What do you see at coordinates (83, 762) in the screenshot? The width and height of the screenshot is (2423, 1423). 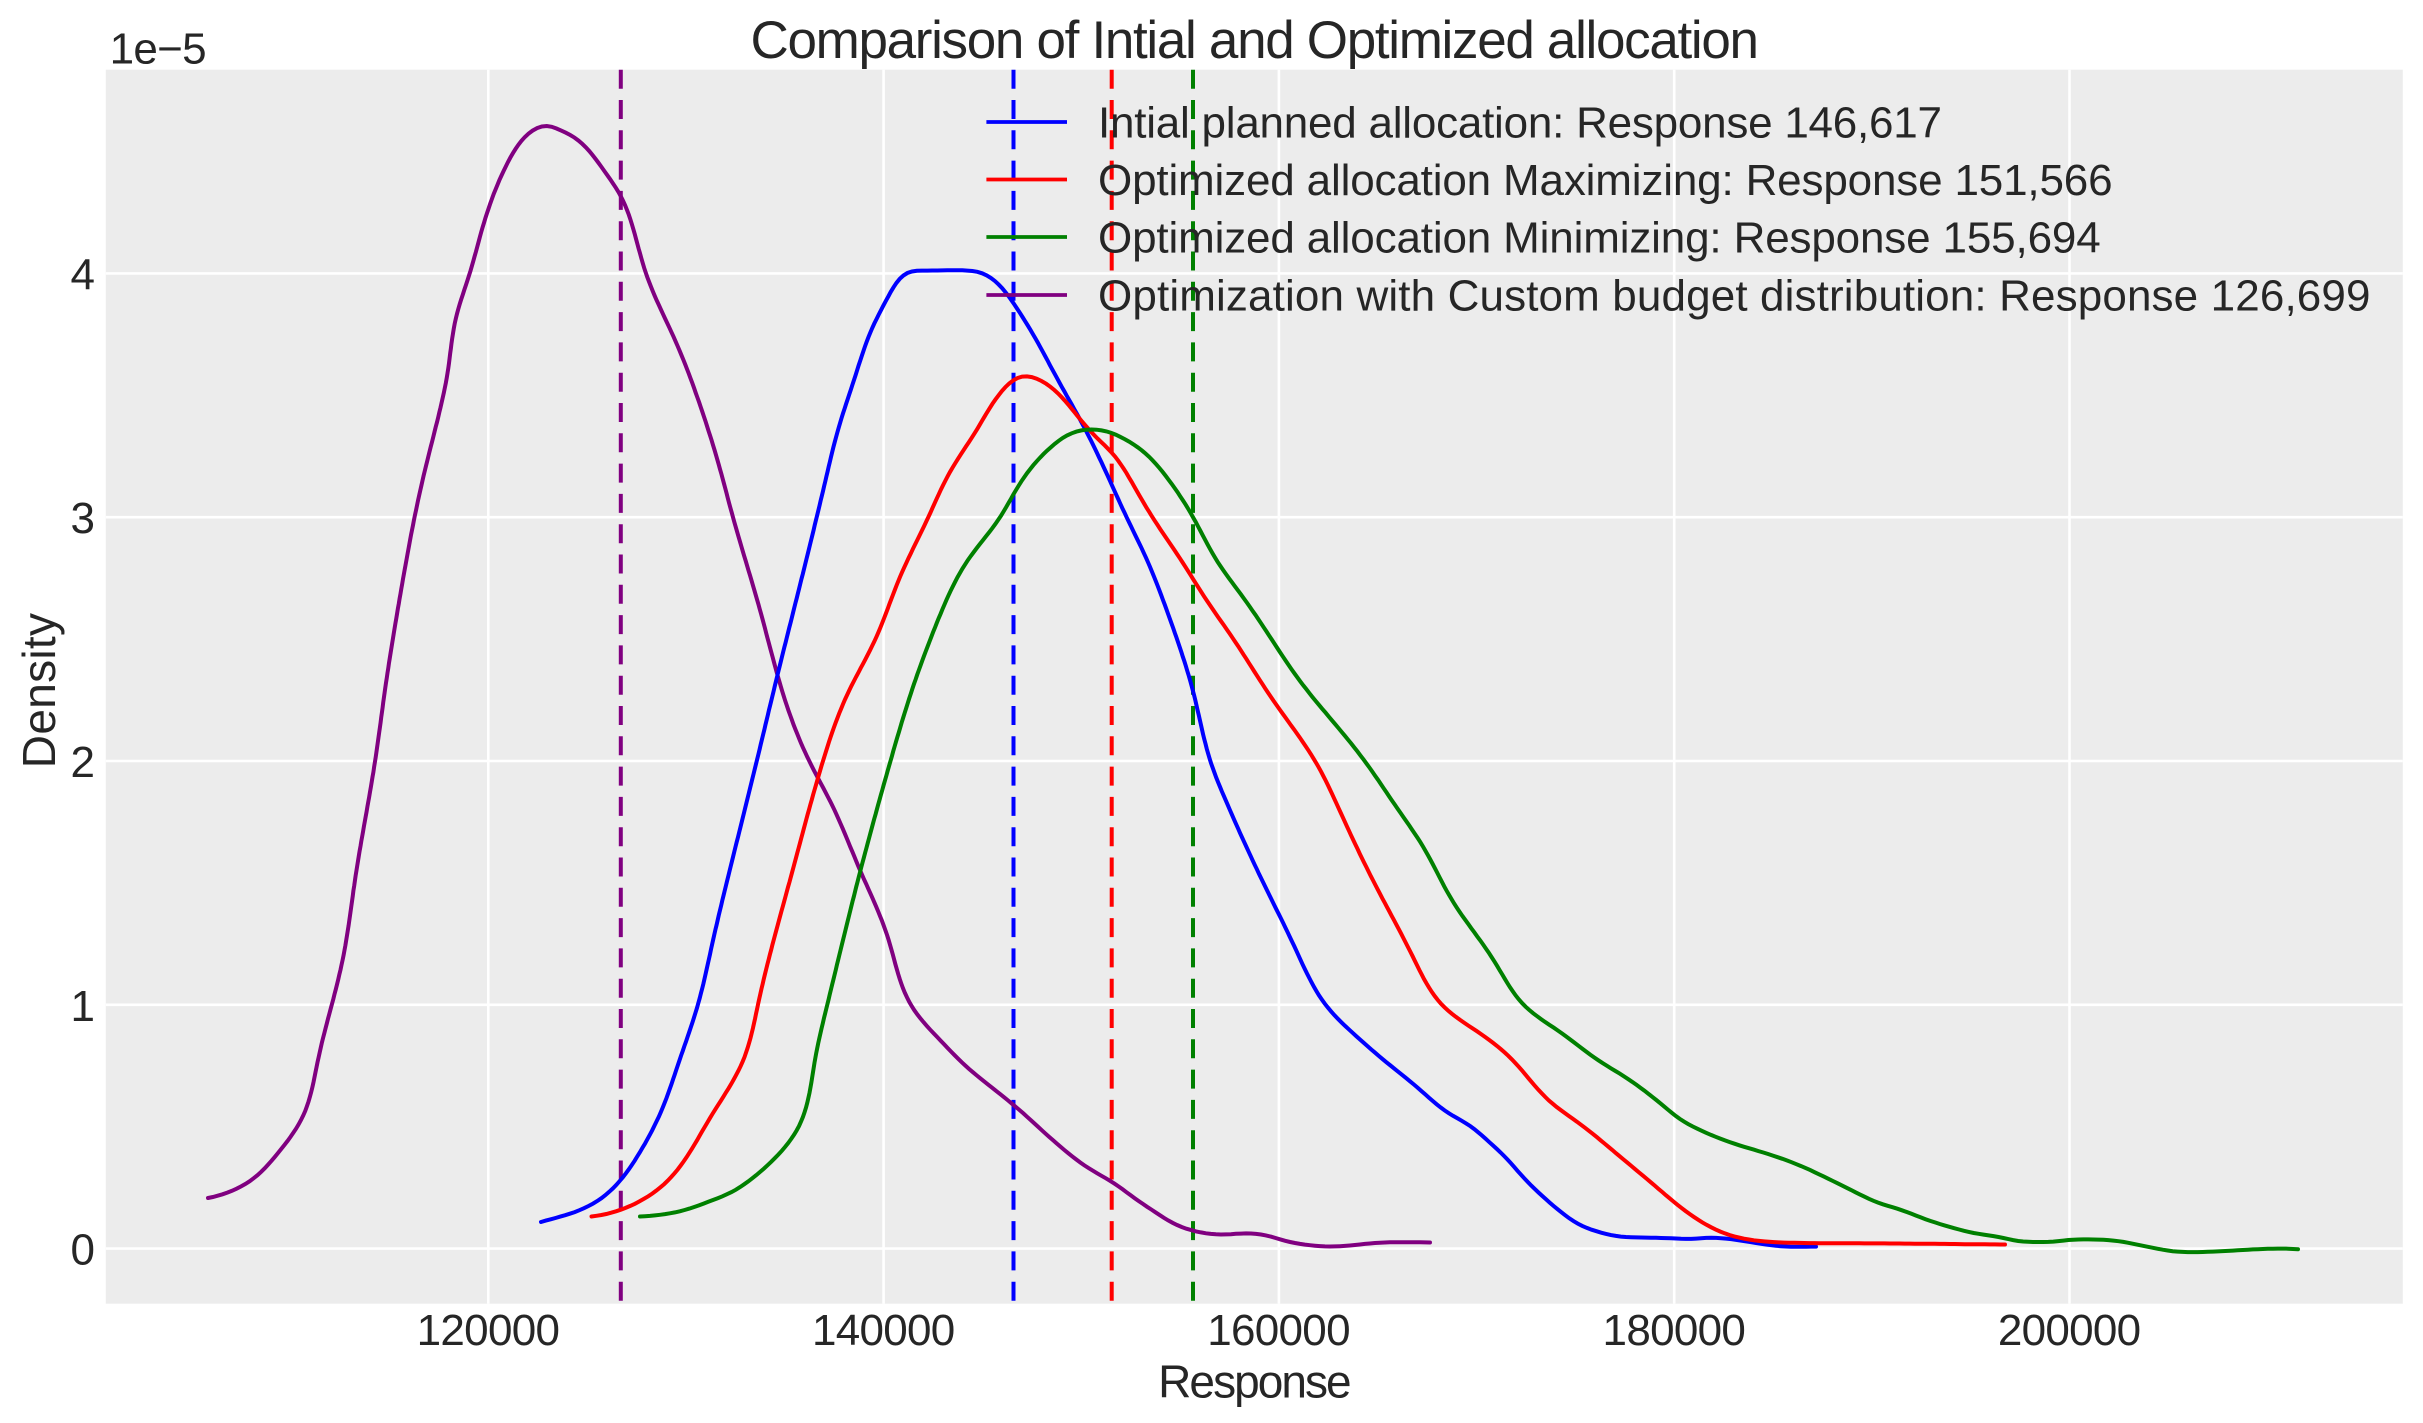 I see `svg-text: 2` at bounding box center [83, 762].